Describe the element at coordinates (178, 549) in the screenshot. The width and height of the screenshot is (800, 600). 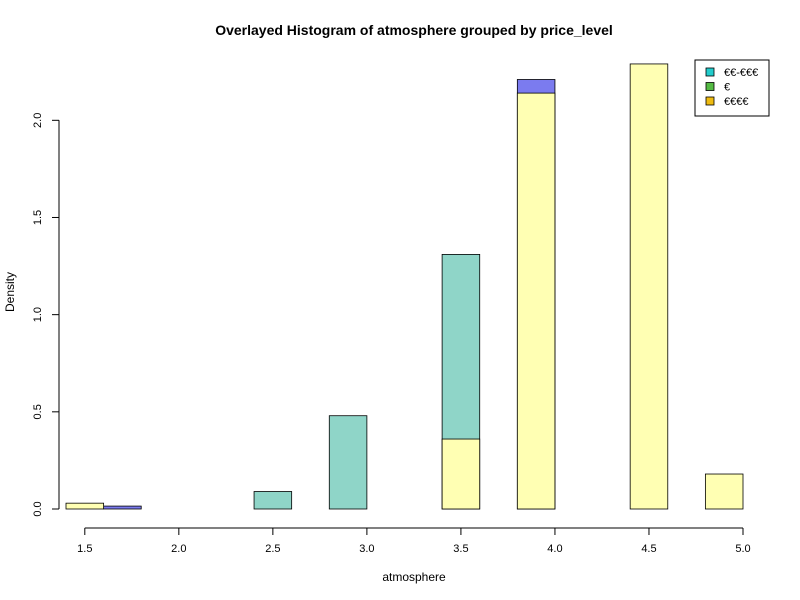
I see `x-tick-label: 2.0` at that location.